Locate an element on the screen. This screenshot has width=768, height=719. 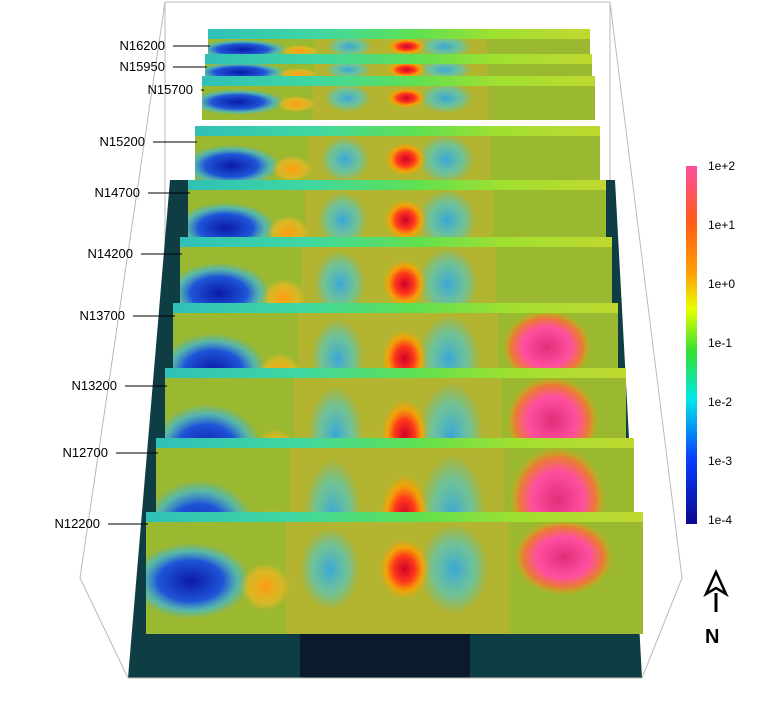
colorbar-gradient is located at coordinates (691, 345).